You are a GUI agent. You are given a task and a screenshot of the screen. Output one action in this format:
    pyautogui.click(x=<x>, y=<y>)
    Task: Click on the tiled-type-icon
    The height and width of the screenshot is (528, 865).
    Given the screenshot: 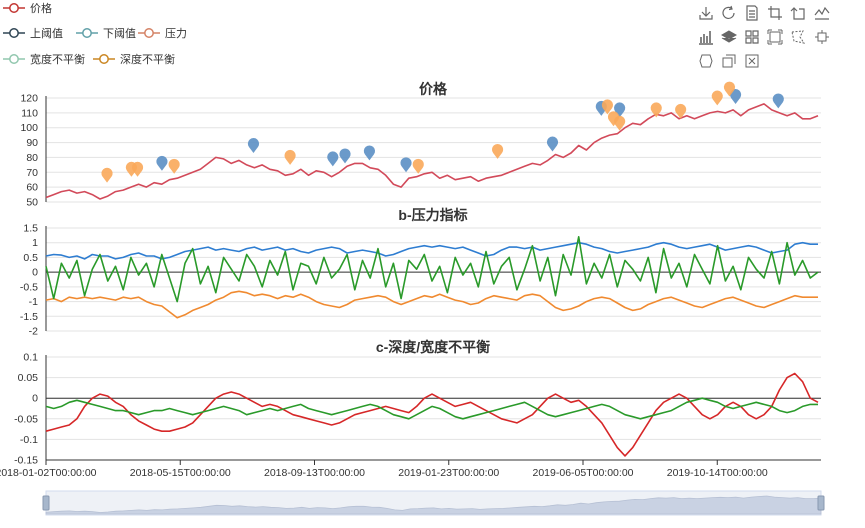 What is the action you would take?
    pyautogui.click(x=752, y=37)
    